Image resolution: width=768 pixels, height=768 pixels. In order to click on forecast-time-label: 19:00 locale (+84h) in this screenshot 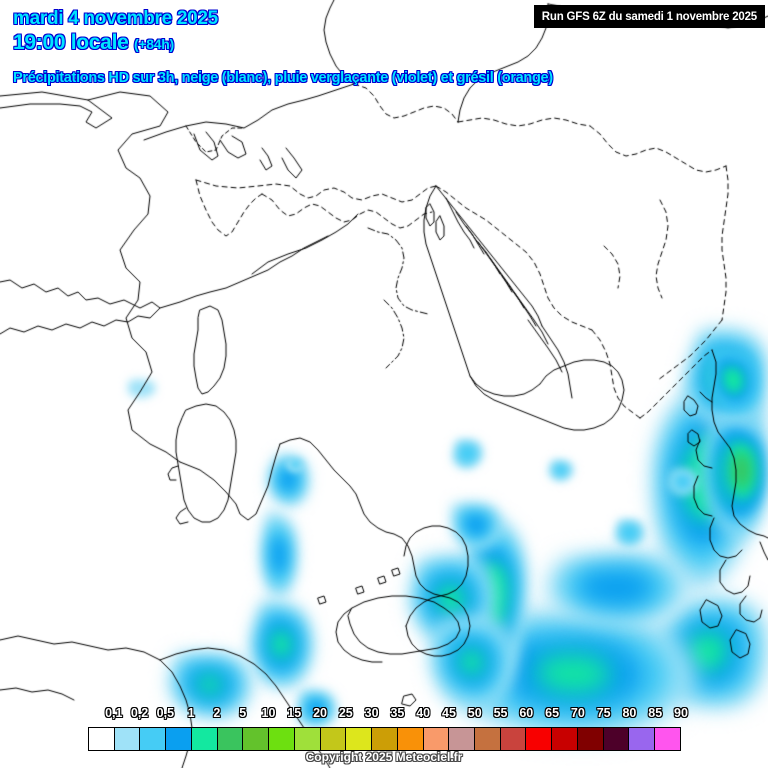, I will do `click(93, 43)`.